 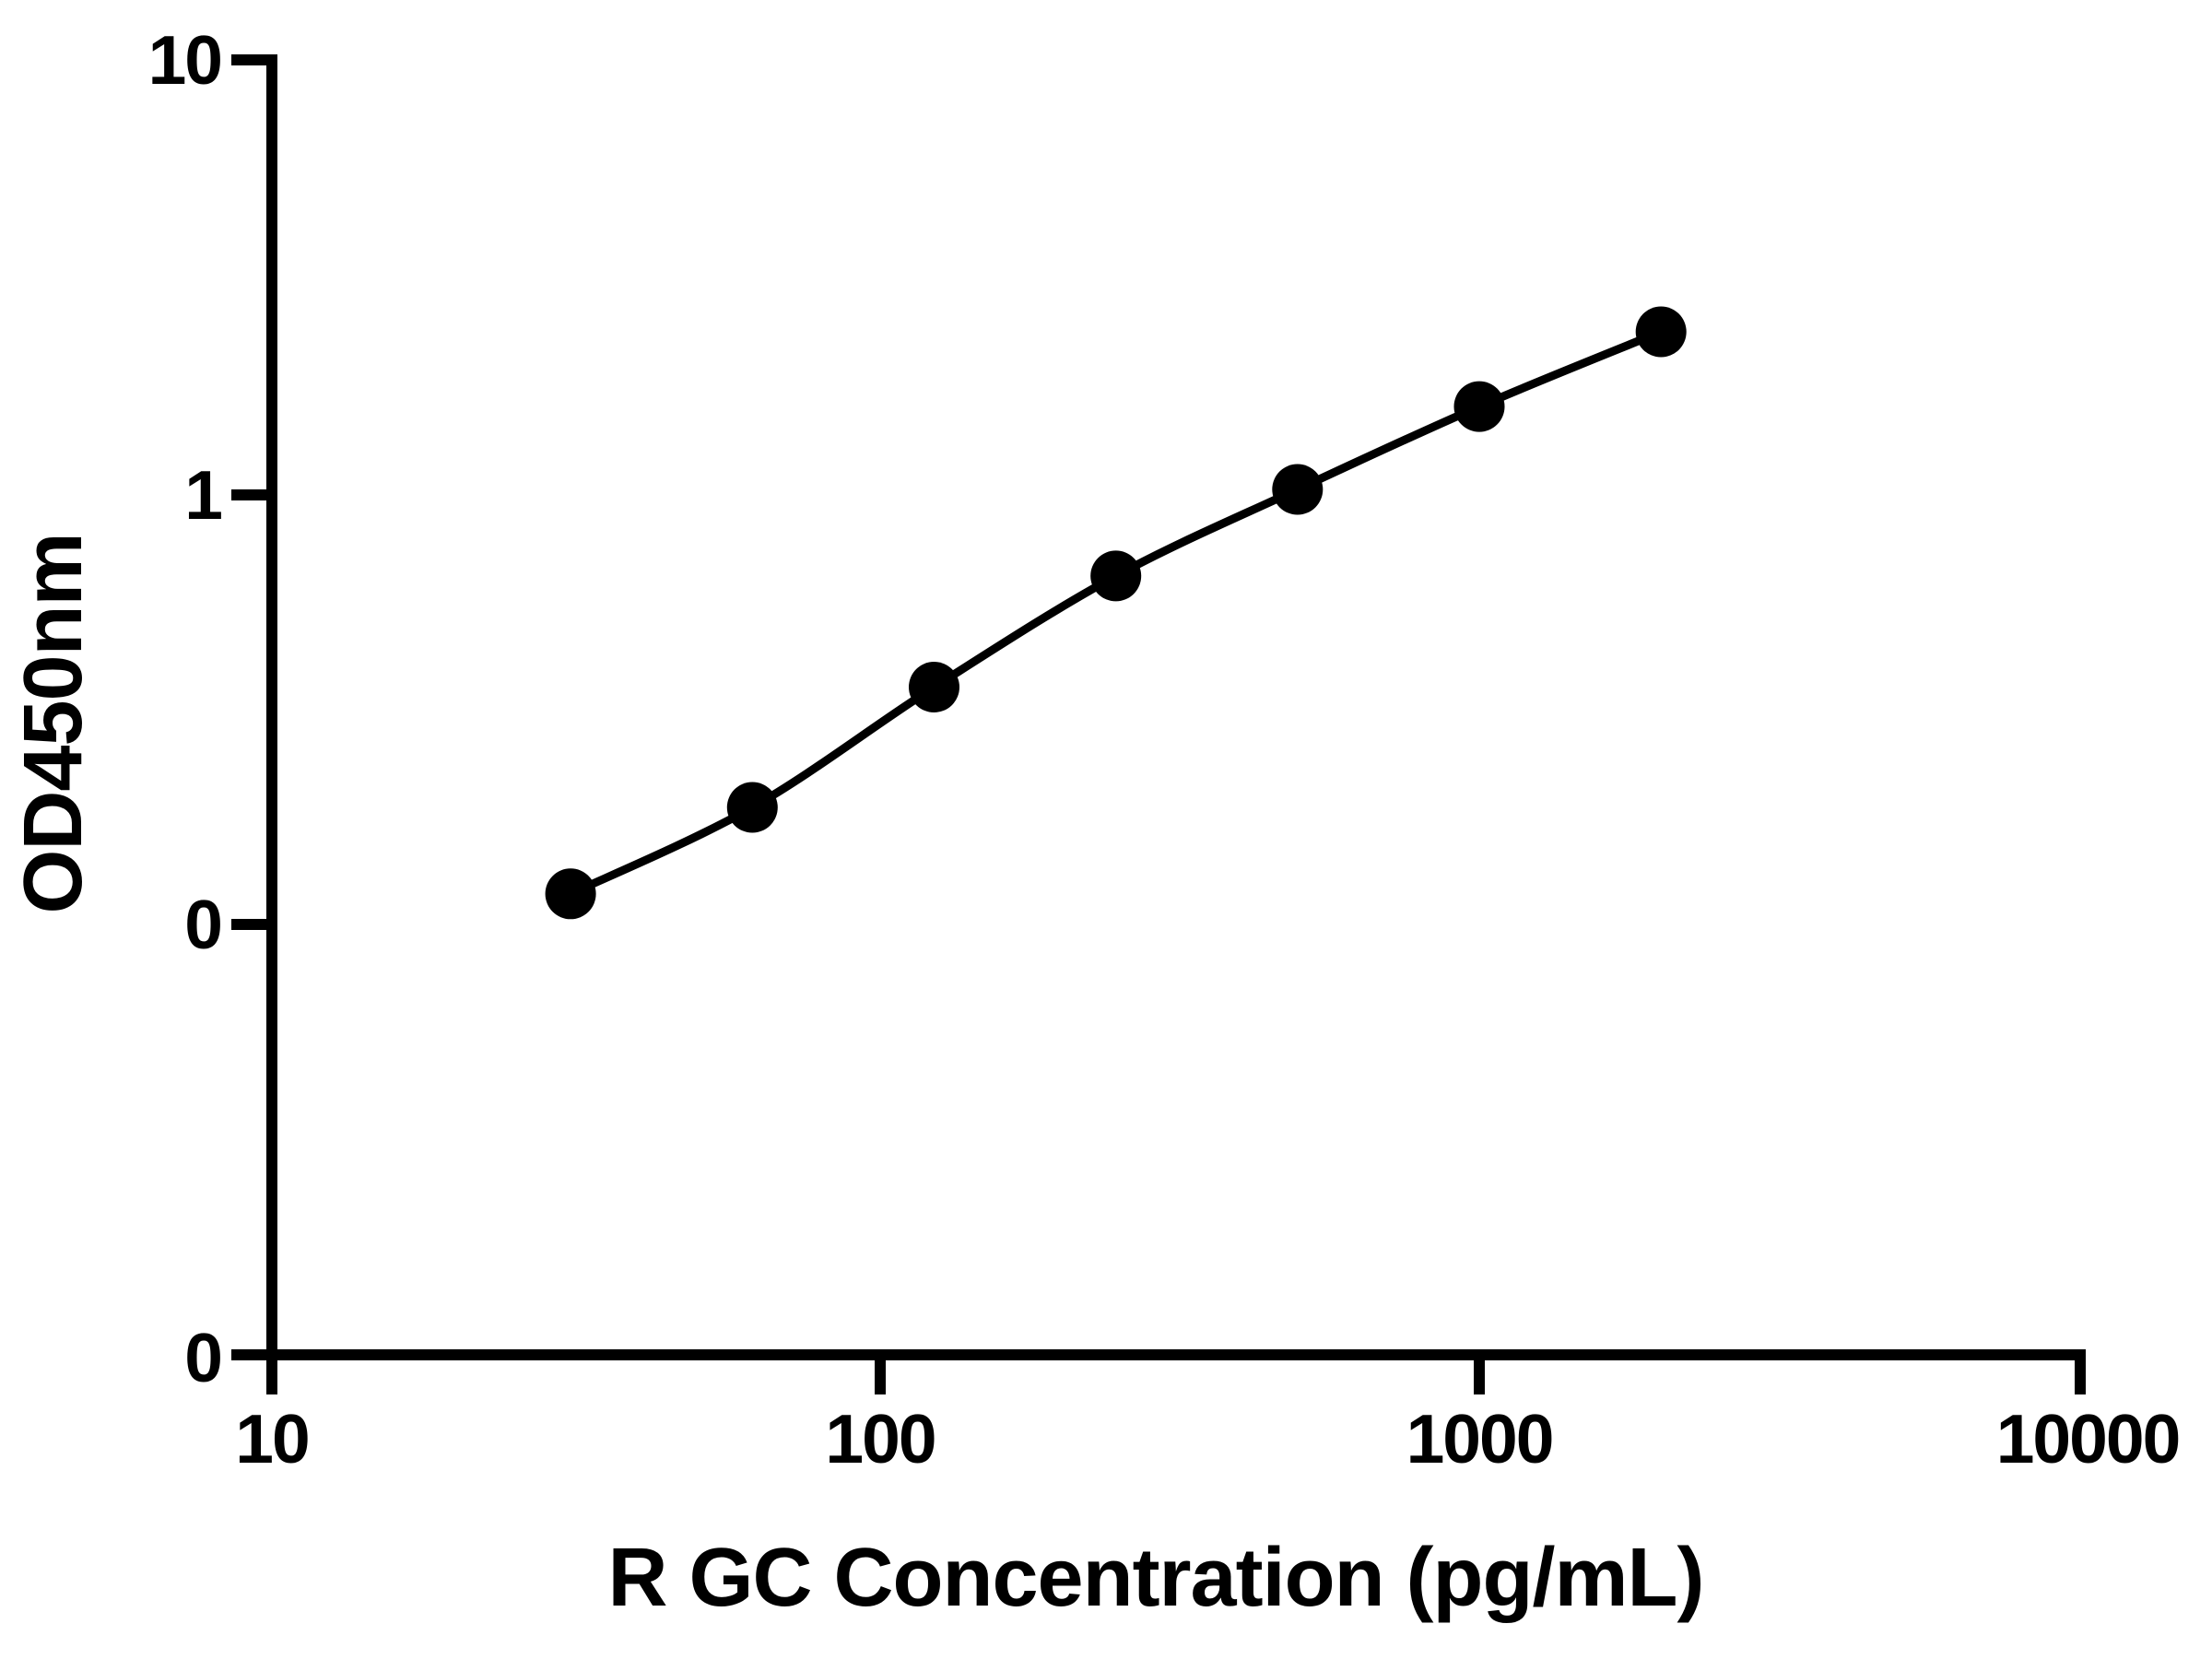 What do you see at coordinates (53, 723) in the screenshot?
I see `y-axis-title: OD450nm` at bounding box center [53, 723].